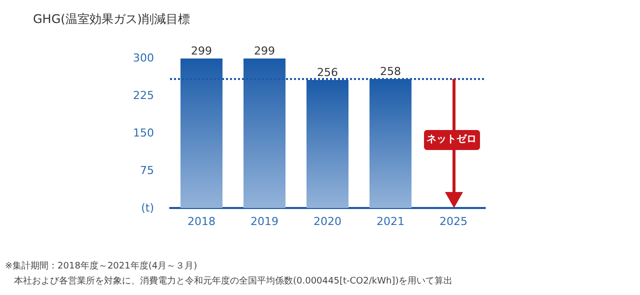  I want to click on chart-title: GHG(温室効果ガス)削減目標, so click(111, 19).